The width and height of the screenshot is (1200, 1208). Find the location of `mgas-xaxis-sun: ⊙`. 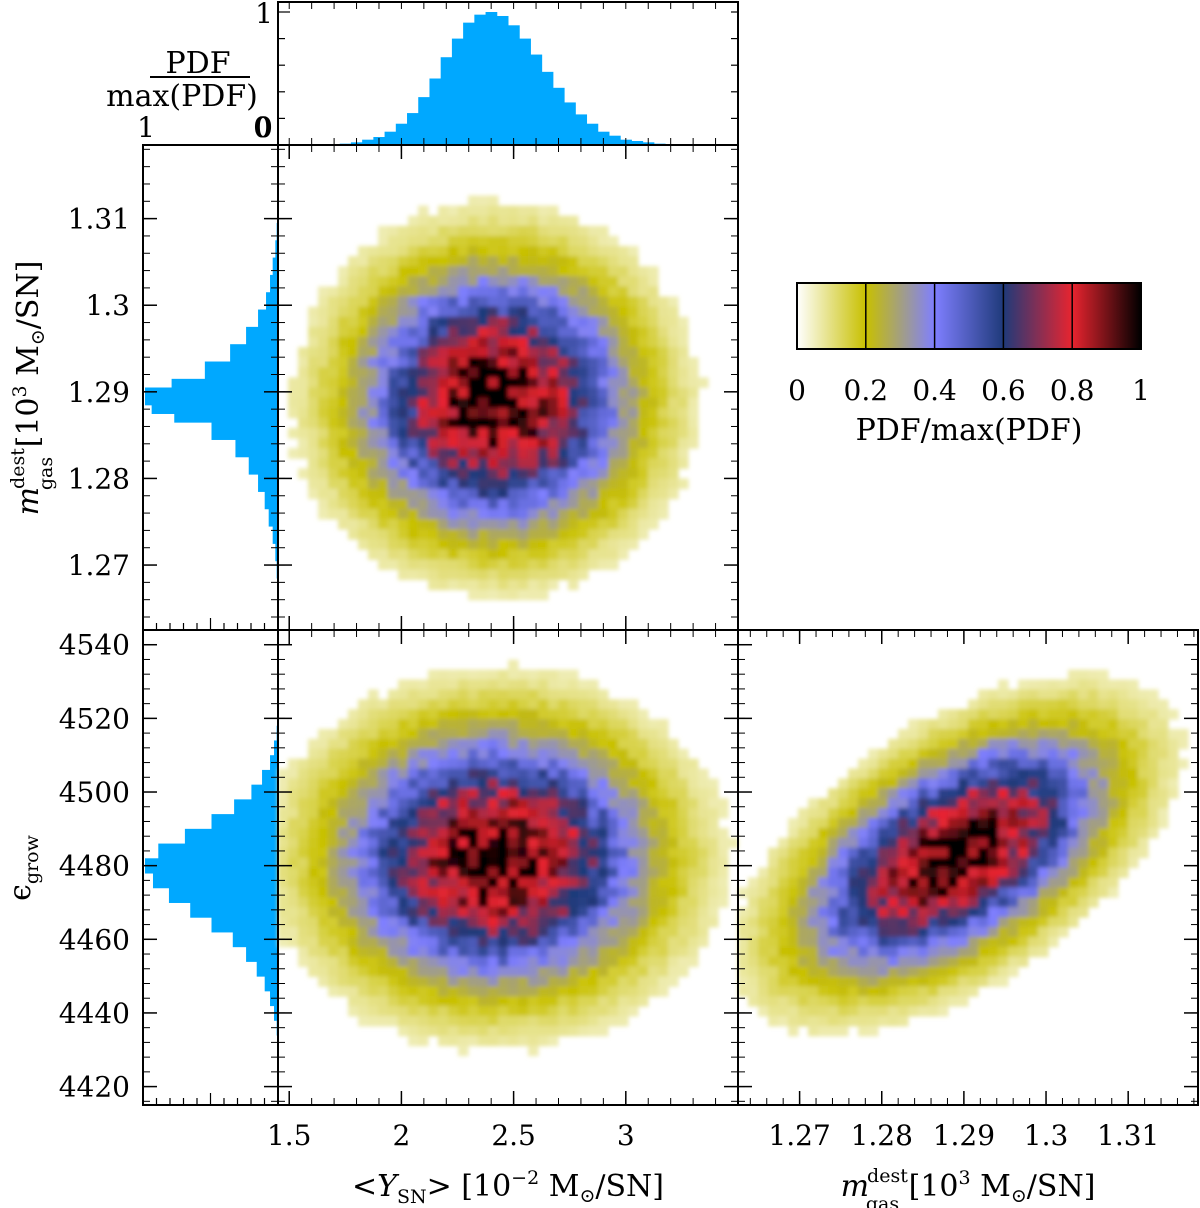

mgas-xaxis-sun: ⊙ is located at coordinates (1019, 1196).